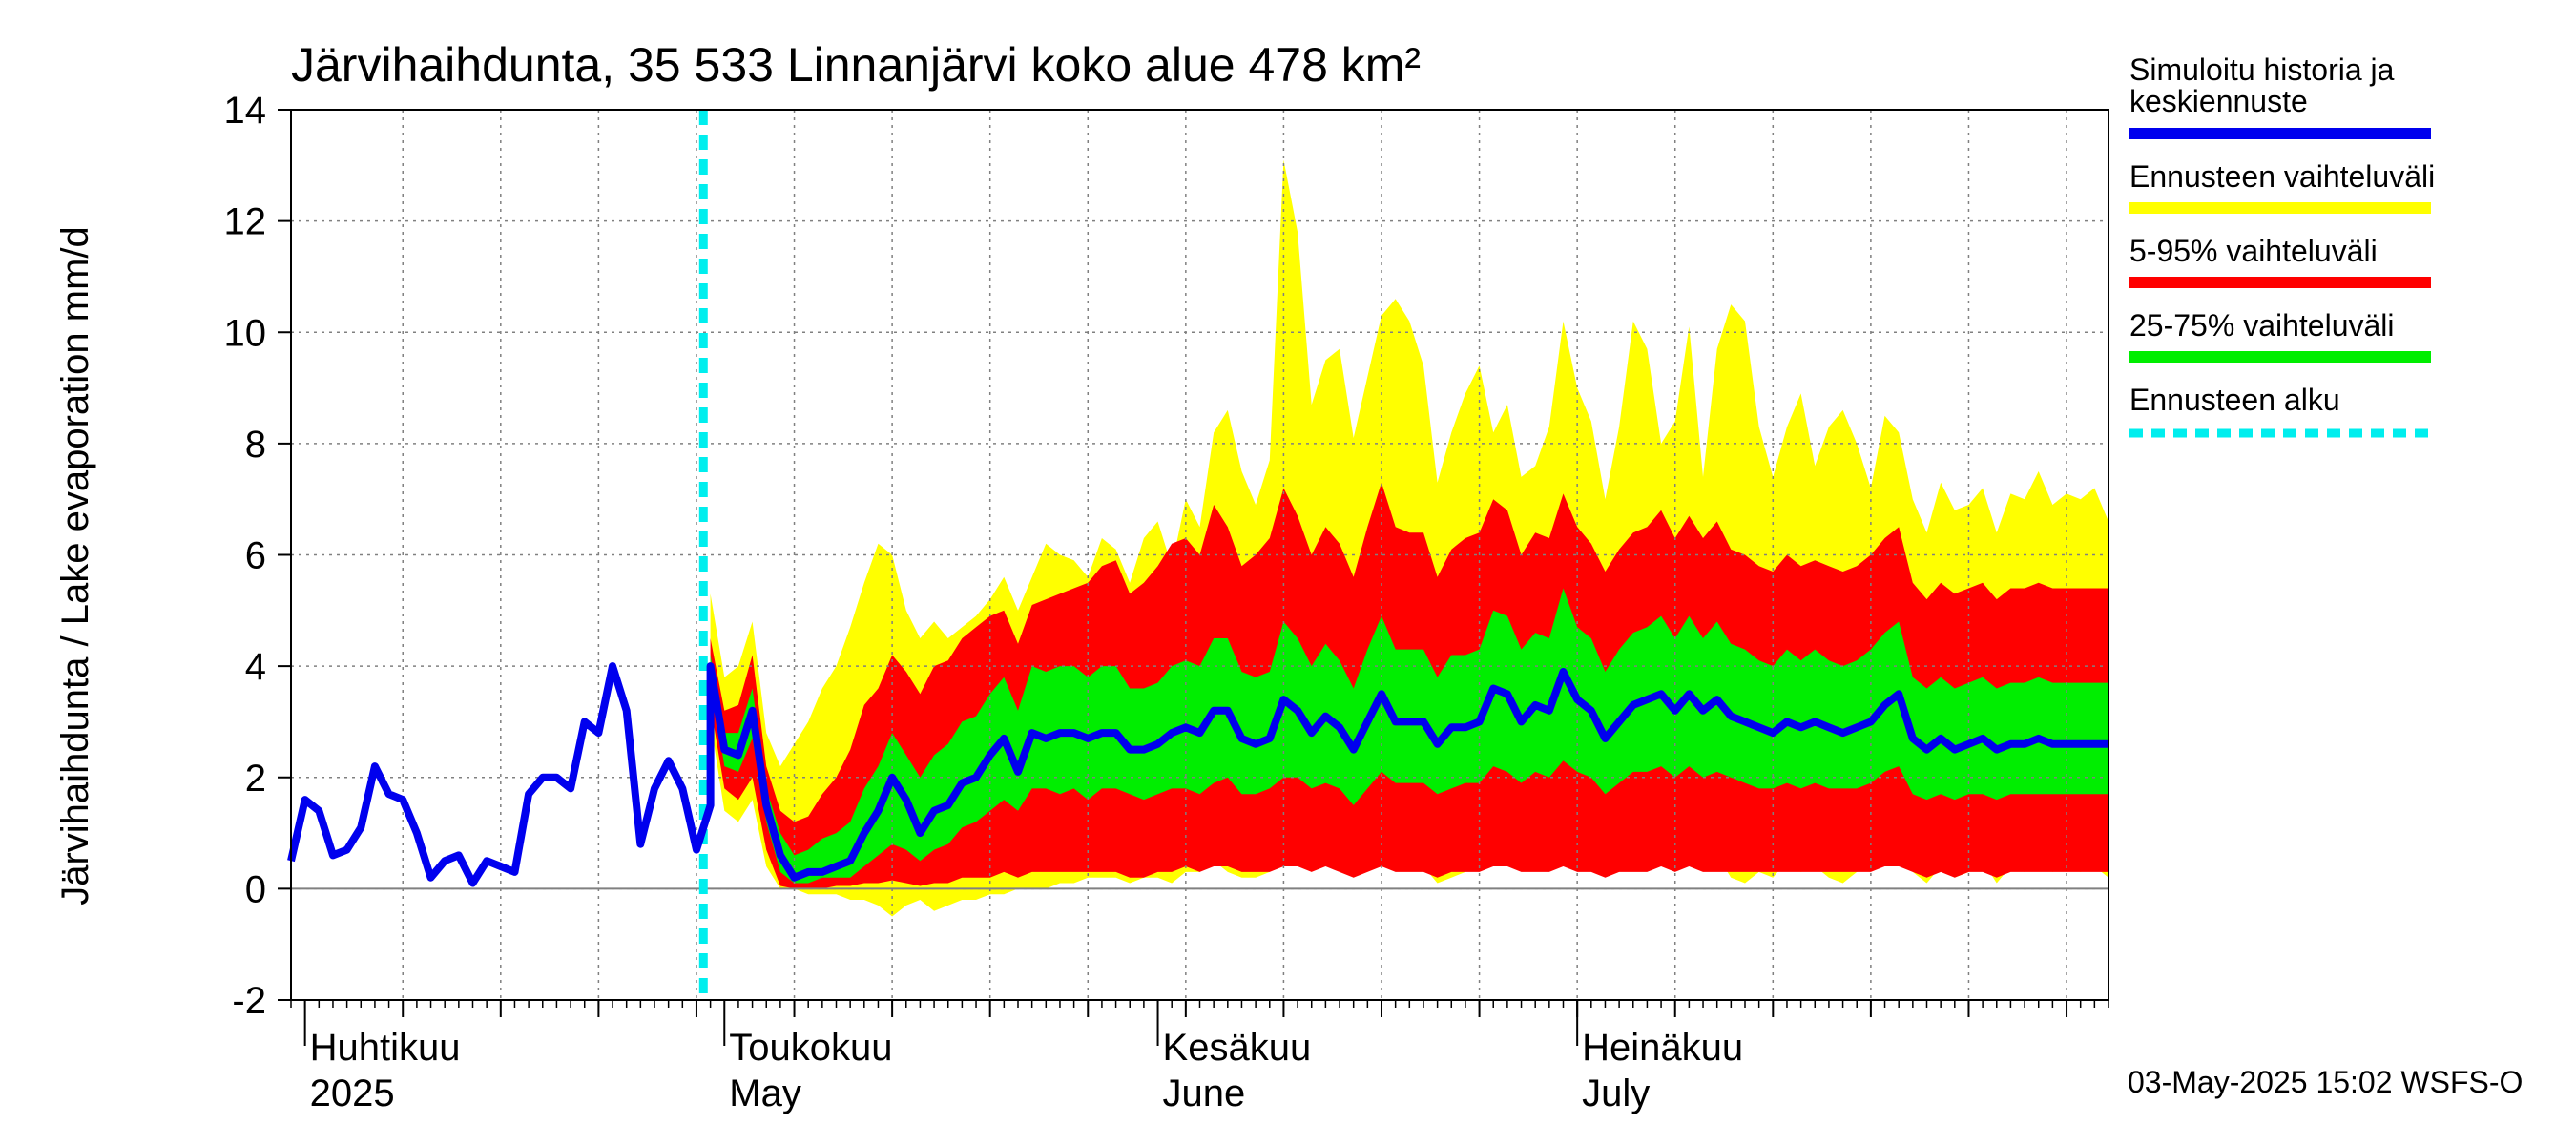 The image size is (2576, 1145). I want to click on y-tick-label: 0, so click(255, 889).